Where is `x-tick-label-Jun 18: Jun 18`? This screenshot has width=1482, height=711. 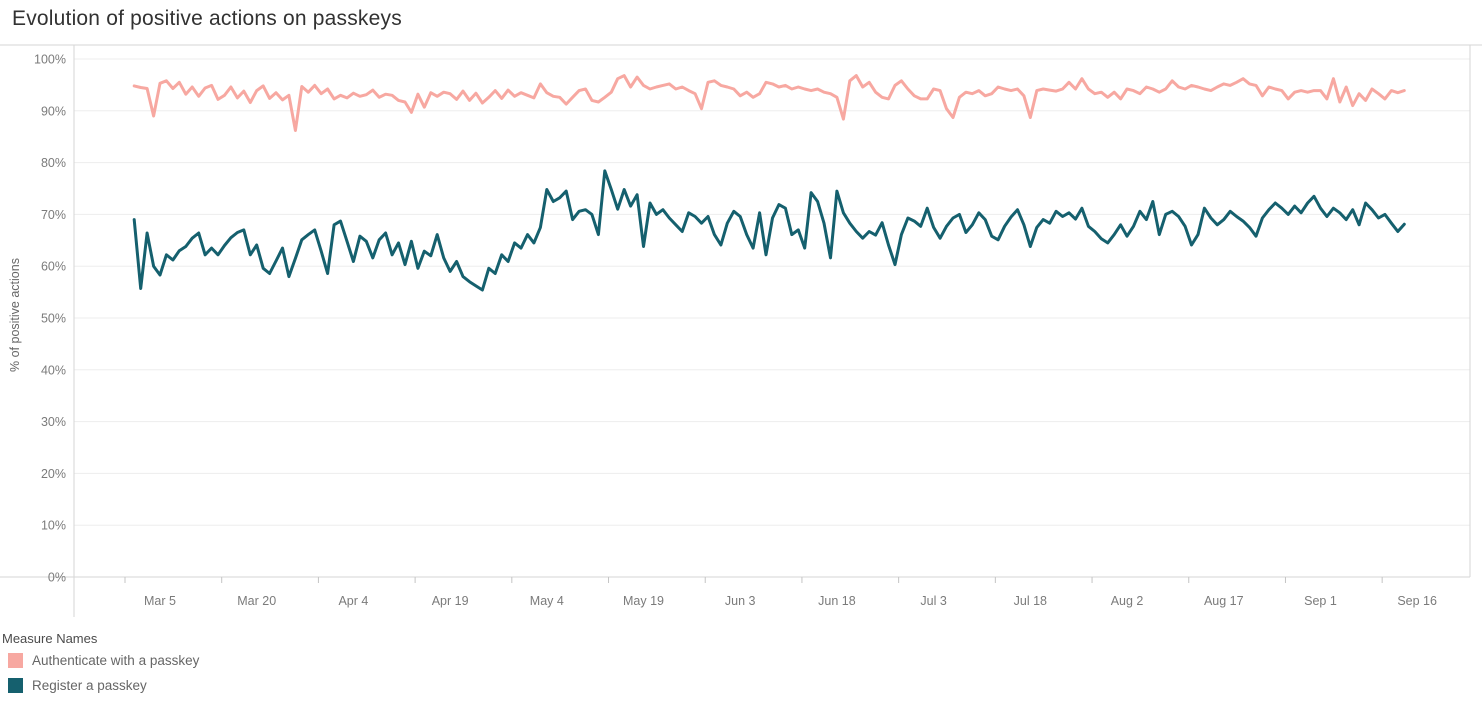
x-tick-label-Jun 18: Jun 18 is located at coordinates (837, 601).